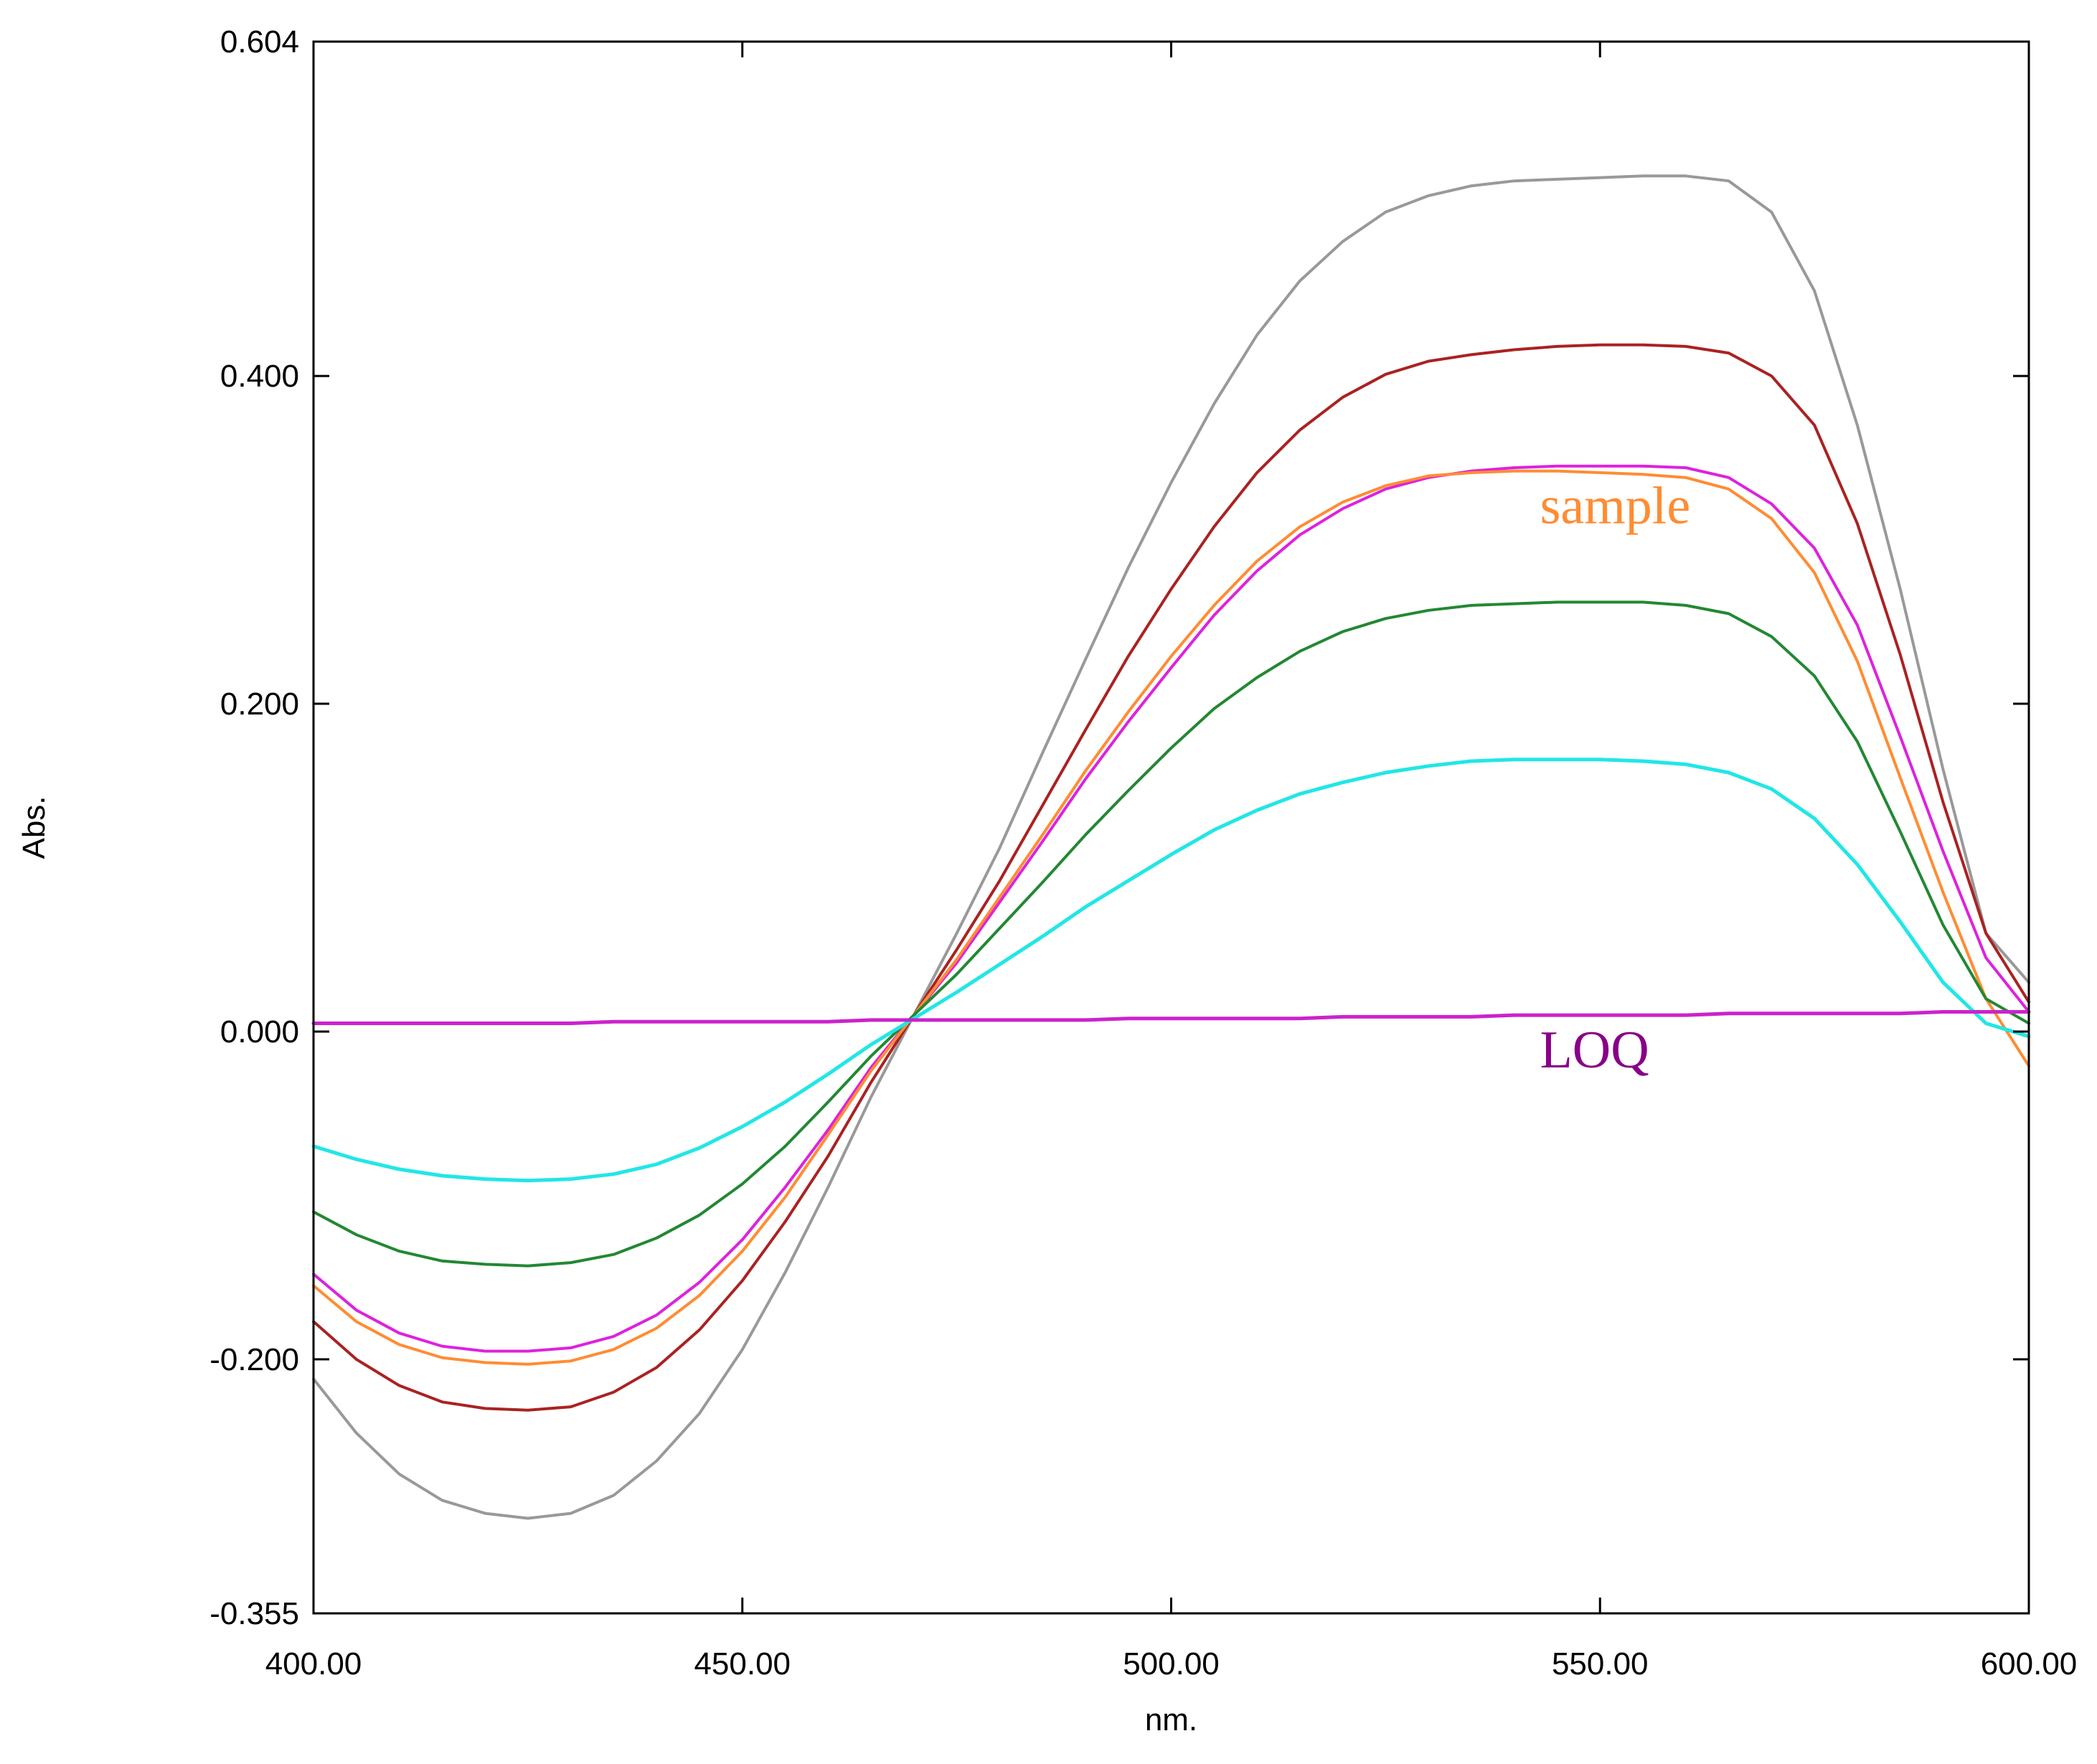  Describe the element at coordinates (259, 704) in the screenshot. I see `y-tick-label: 0.200` at that location.